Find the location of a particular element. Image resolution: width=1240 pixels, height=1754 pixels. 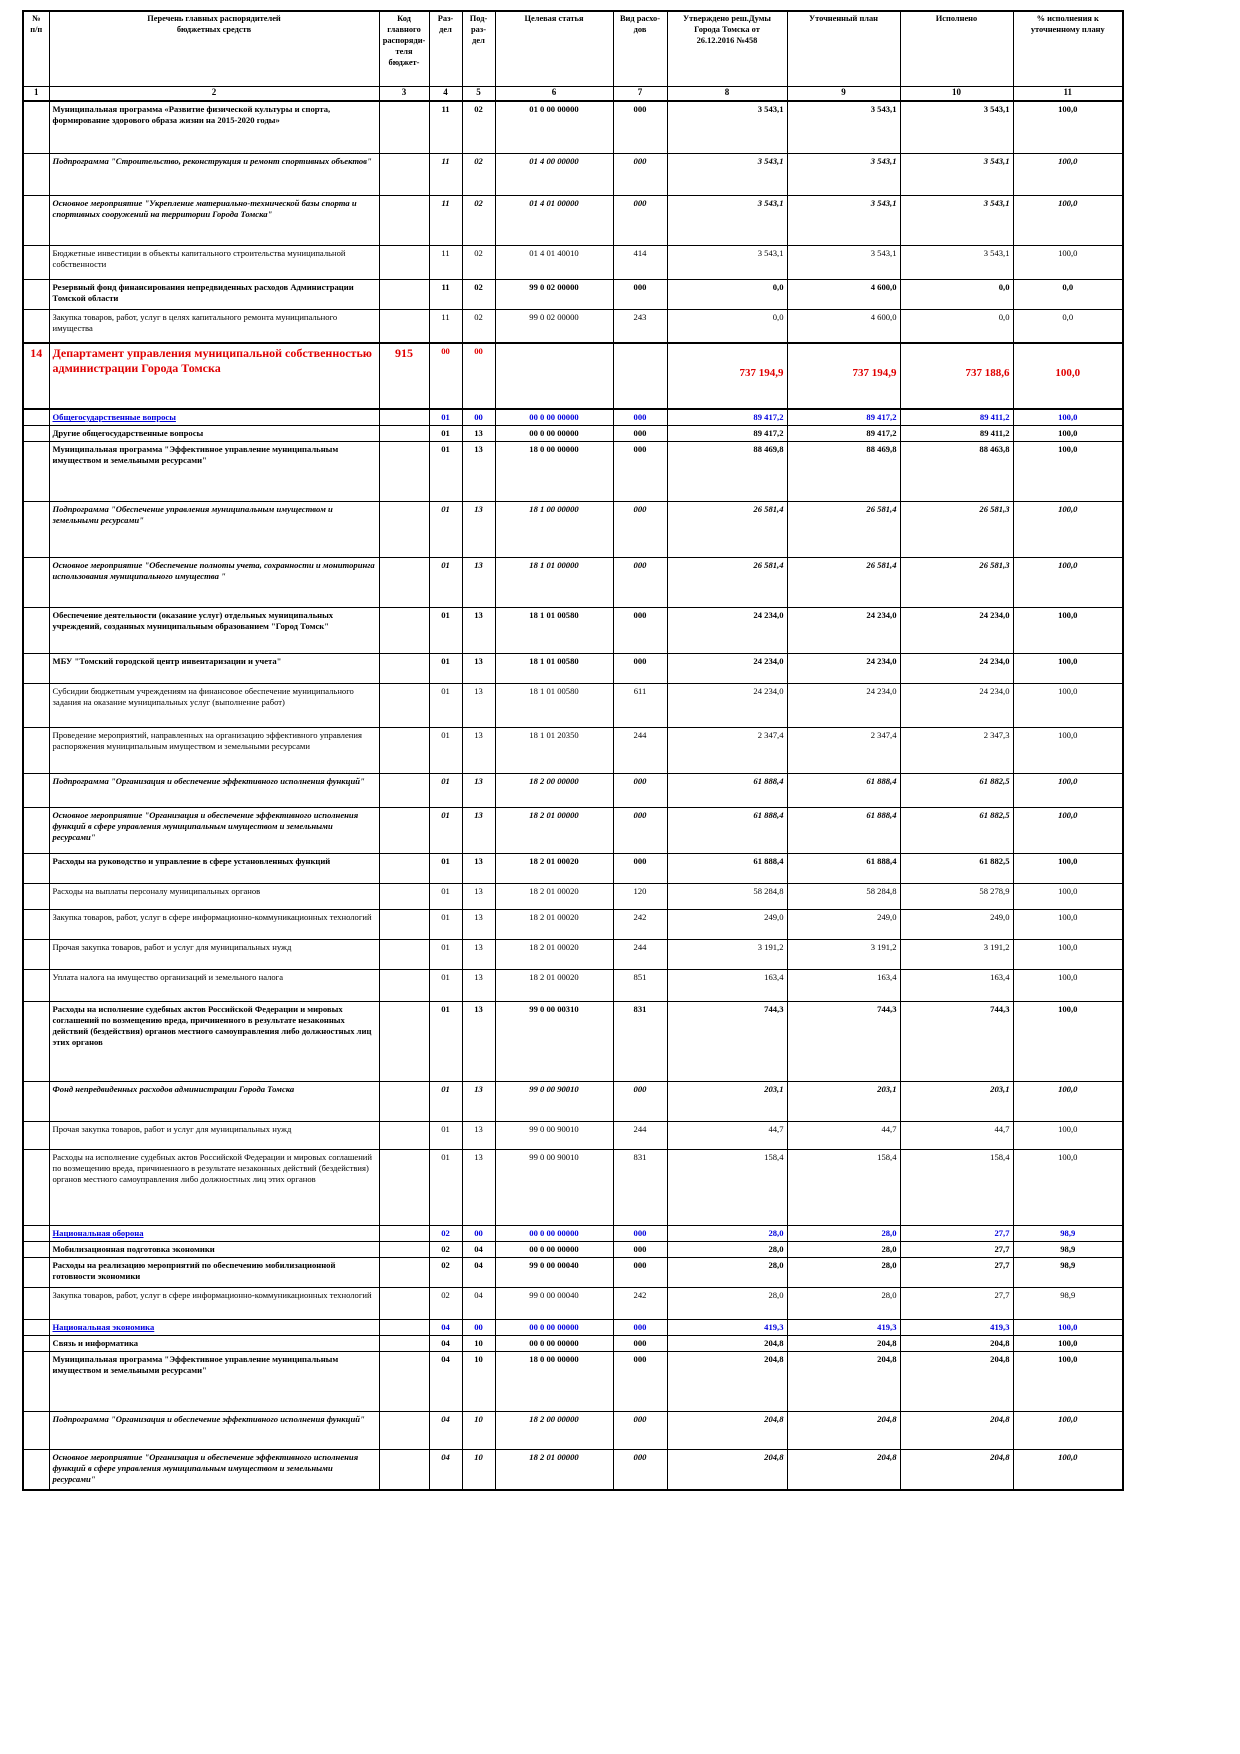

cell-name: Связь и информатика is located at coordinates (214, 1343).